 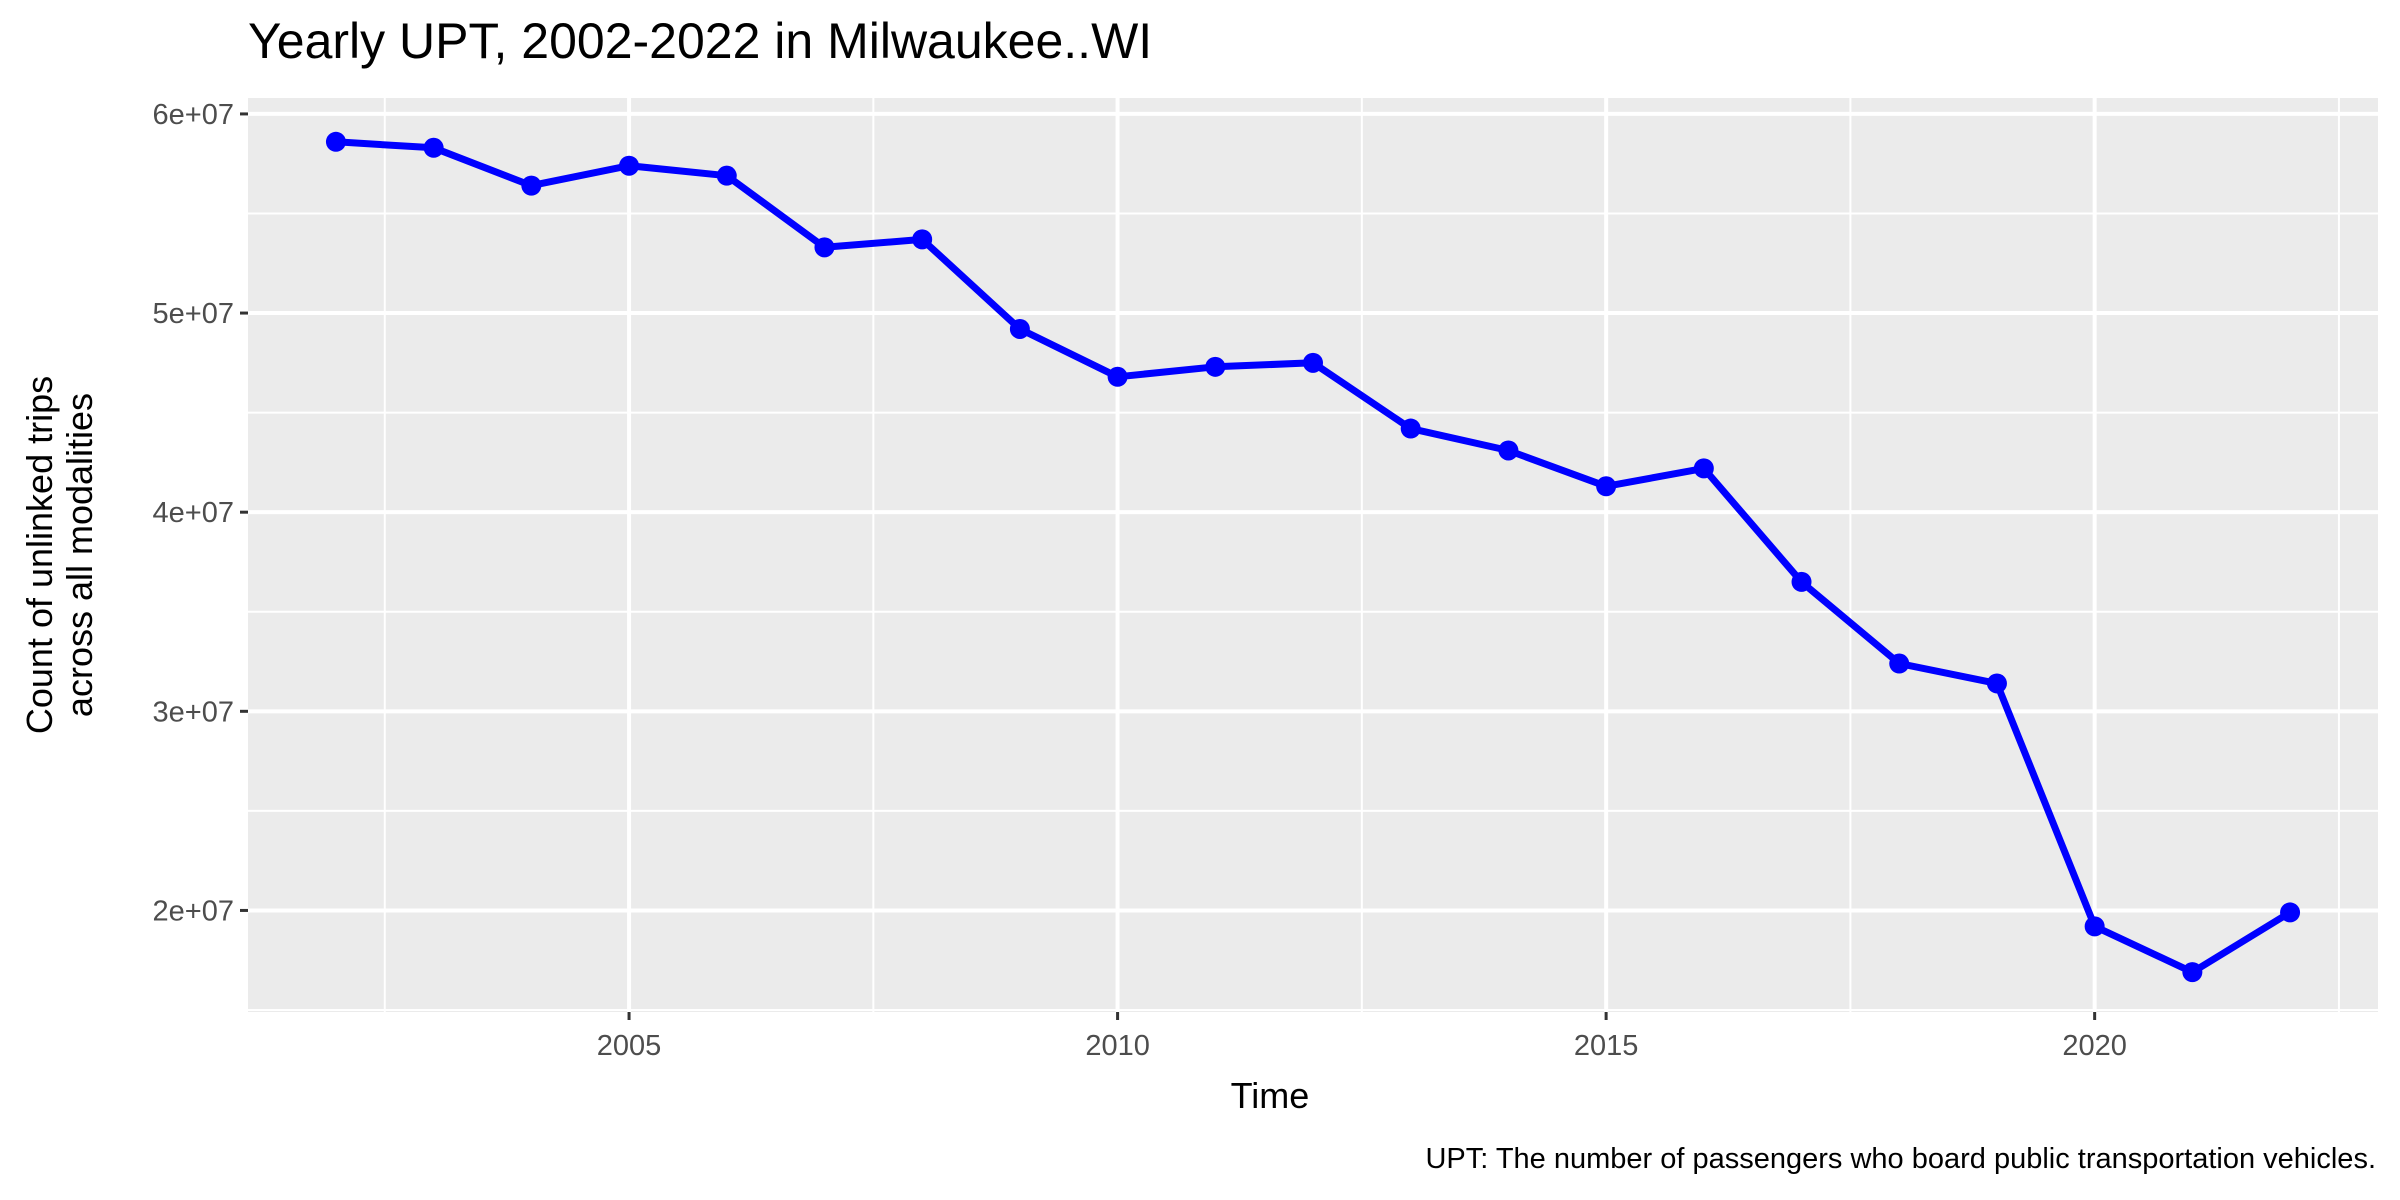 I want to click on y-tick-label: 6e+07, so click(x=193, y=115).